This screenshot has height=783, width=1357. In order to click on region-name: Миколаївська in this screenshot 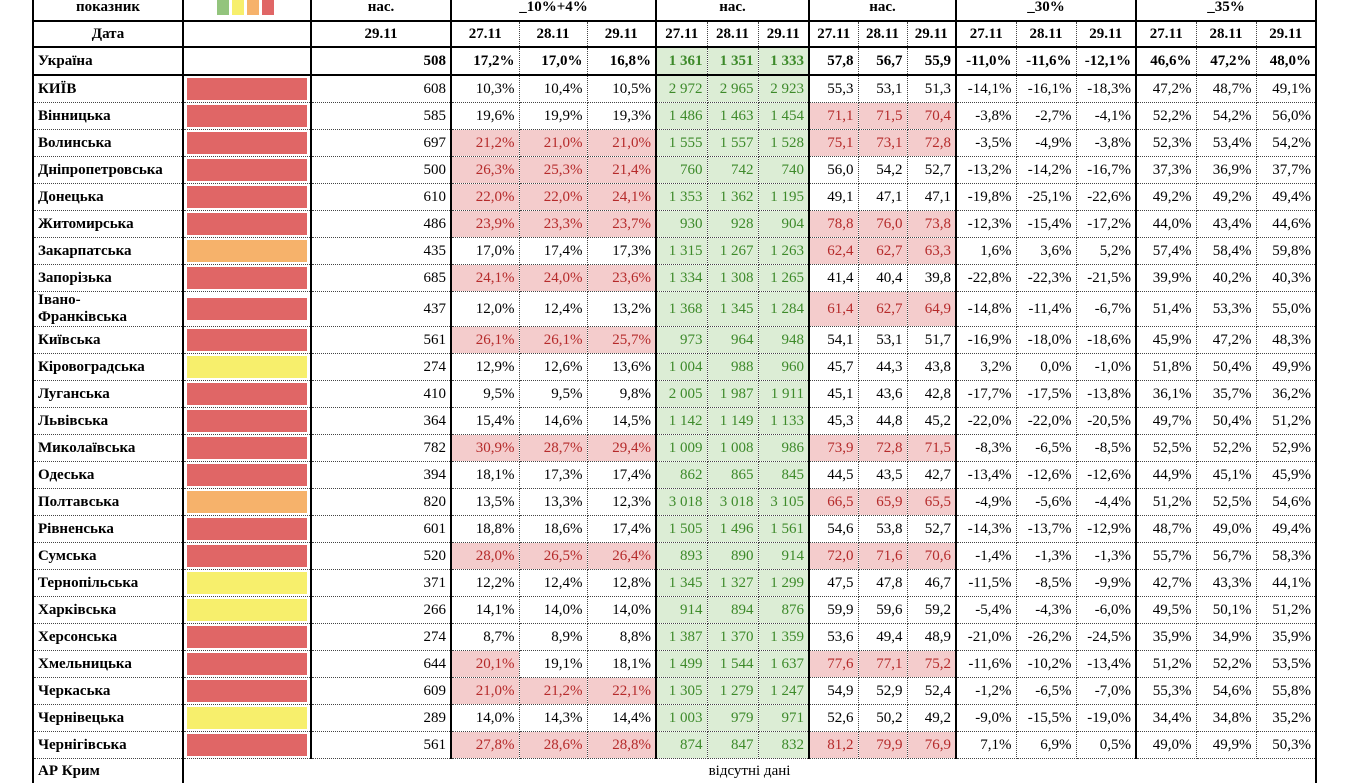, I will do `click(108, 448)`.